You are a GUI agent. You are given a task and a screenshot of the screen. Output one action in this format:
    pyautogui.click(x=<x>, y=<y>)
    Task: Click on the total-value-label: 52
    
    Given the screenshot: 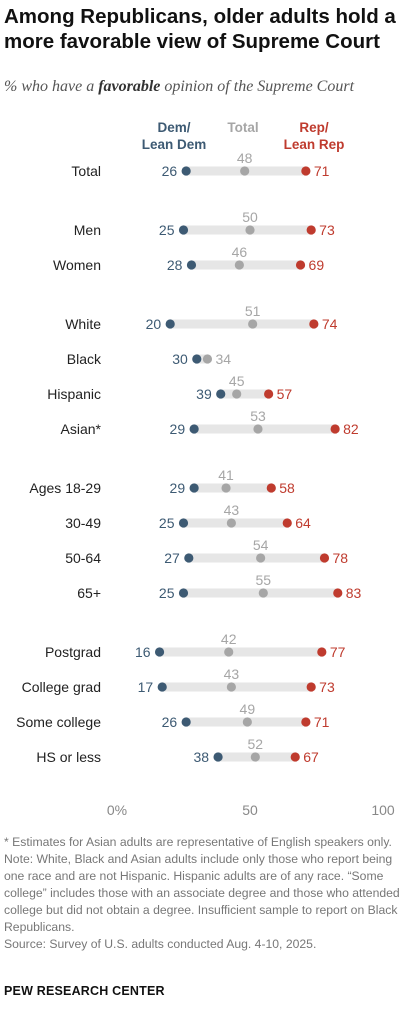 What is the action you would take?
    pyautogui.click(x=256, y=744)
    